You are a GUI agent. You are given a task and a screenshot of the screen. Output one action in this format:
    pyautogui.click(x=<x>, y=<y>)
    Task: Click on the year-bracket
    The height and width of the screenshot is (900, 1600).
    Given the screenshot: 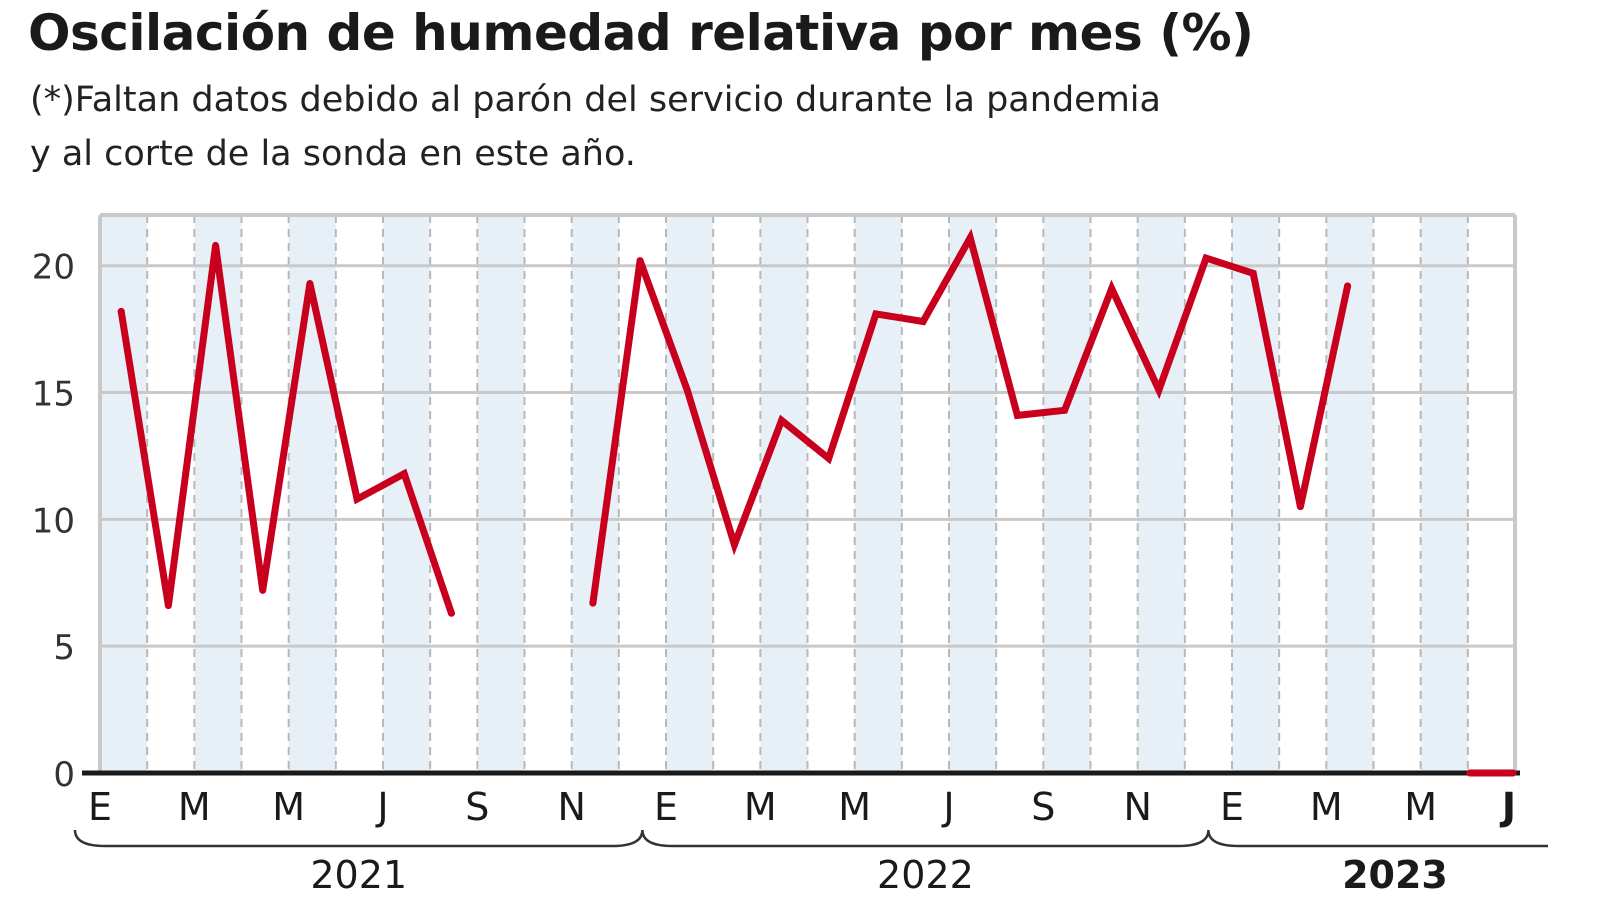 What is the action you would take?
    pyautogui.click(x=810, y=838)
    